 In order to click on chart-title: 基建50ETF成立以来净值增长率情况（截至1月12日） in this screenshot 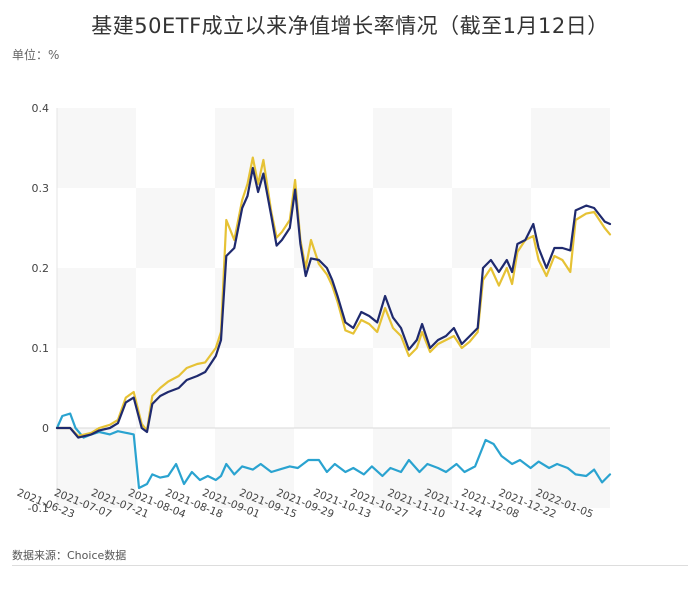, I will do `click(350, 26)`.